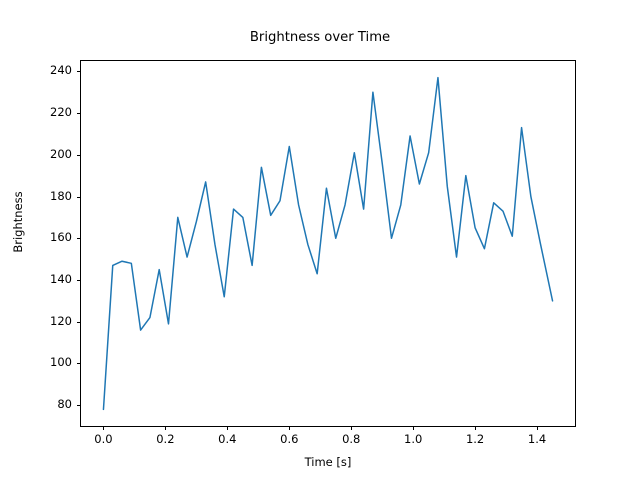  I want to click on x-tick-label: 1.0, so click(413, 439).